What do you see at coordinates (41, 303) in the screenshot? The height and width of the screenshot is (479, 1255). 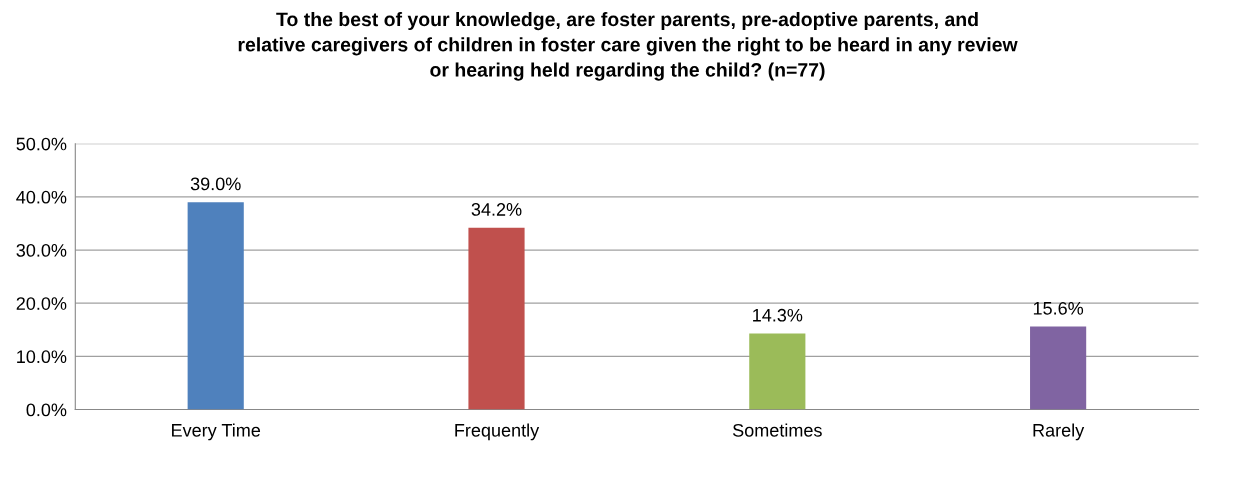 I see `y-tick-label: 20.0%` at bounding box center [41, 303].